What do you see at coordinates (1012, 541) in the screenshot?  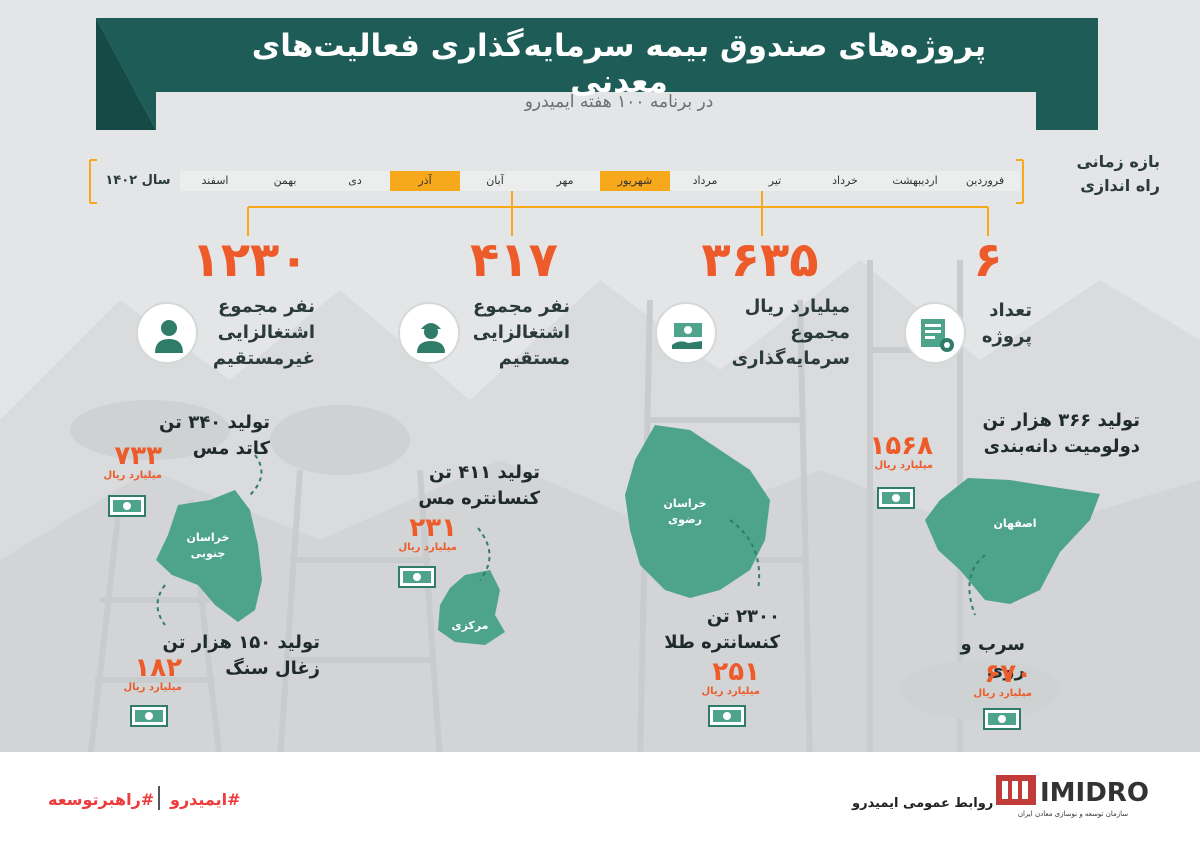 I see `isfahan-map` at bounding box center [1012, 541].